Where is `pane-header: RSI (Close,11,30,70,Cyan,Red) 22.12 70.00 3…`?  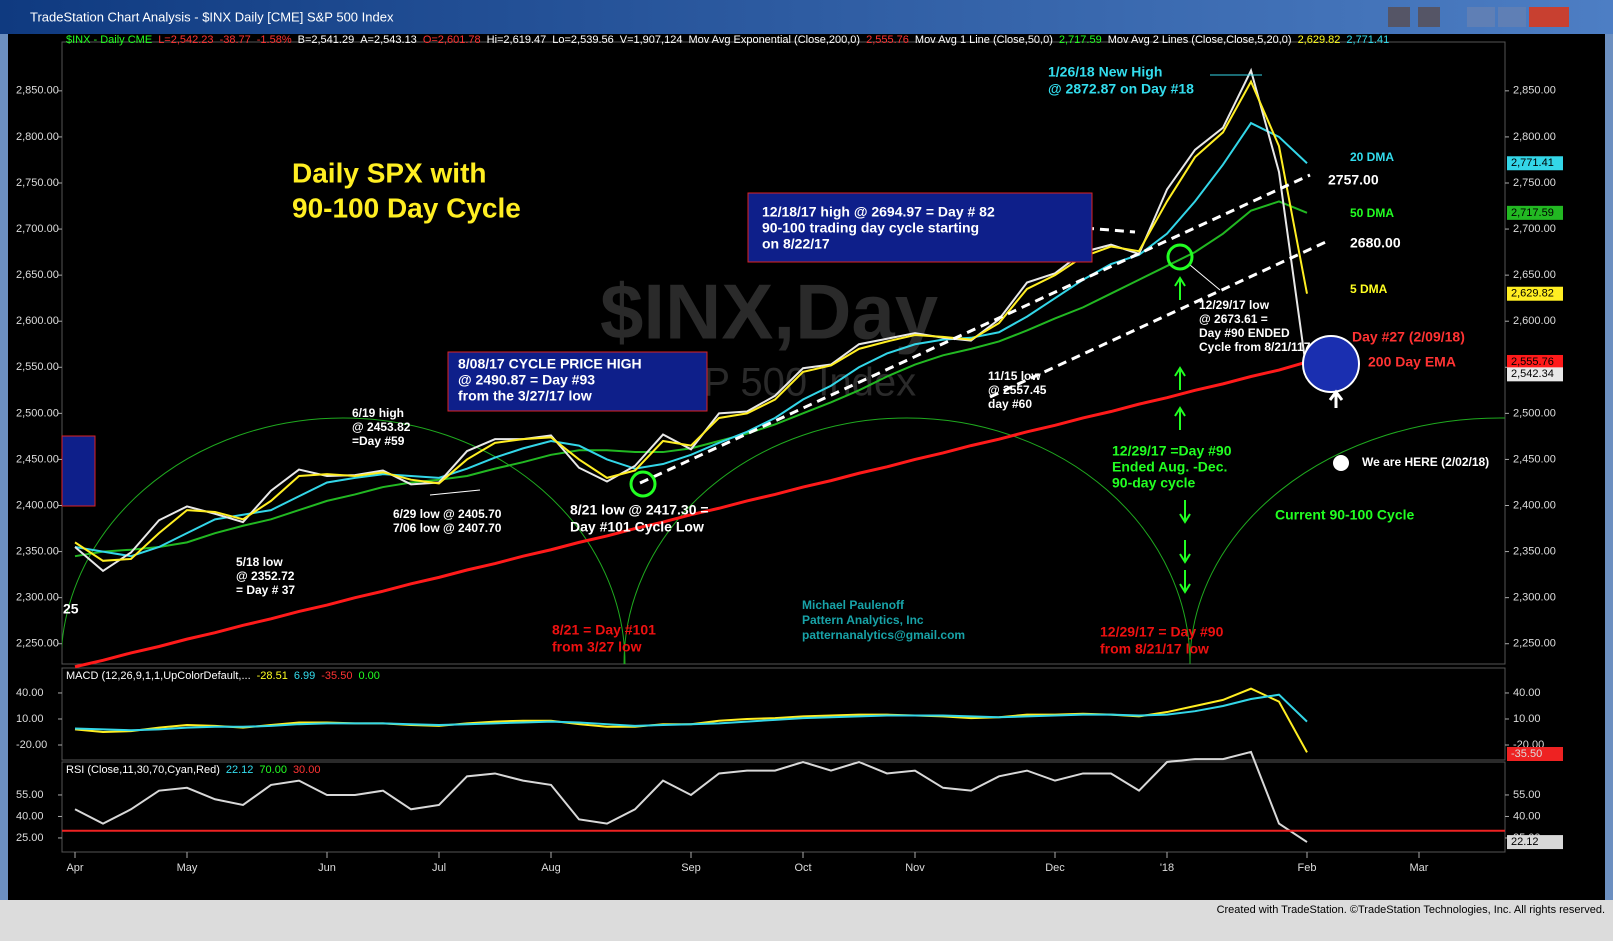 pane-header: RSI (Close,11,30,70,Cyan,Red) 22.12 70.00 3… is located at coordinates (193, 770).